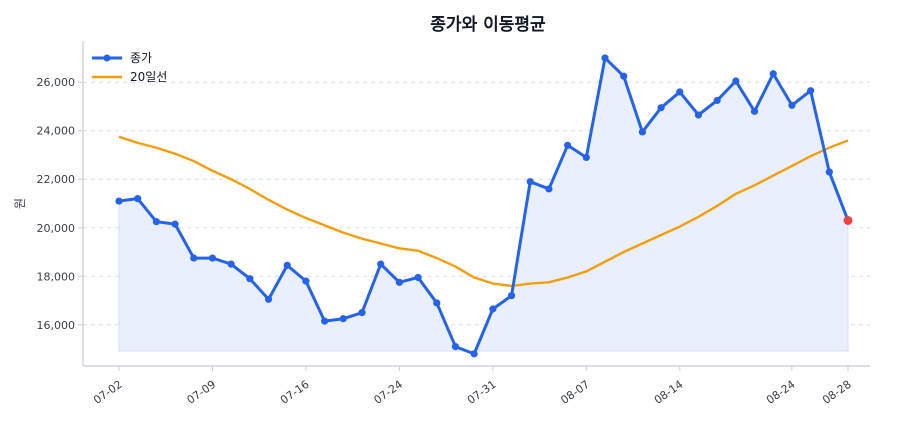 The image size is (900, 424). Describe the element at coordinates (107, 58) in the screenshot. I see `legend-marker-close` at that location.